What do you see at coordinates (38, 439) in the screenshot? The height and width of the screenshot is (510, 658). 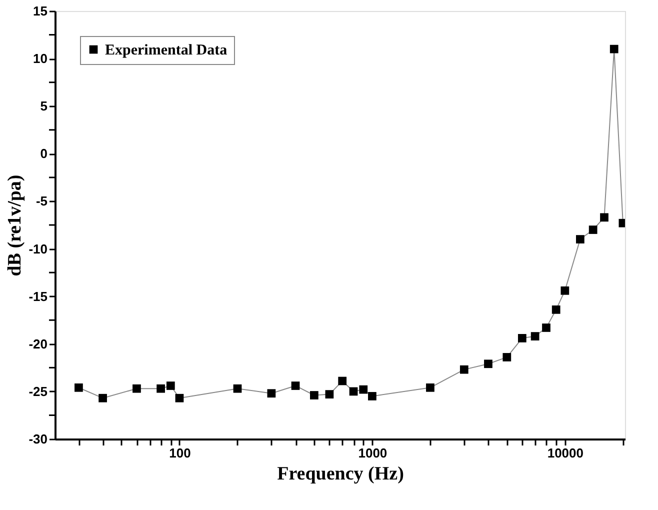 I see `y-tick-label: -30` at bounding box center [38, 439].